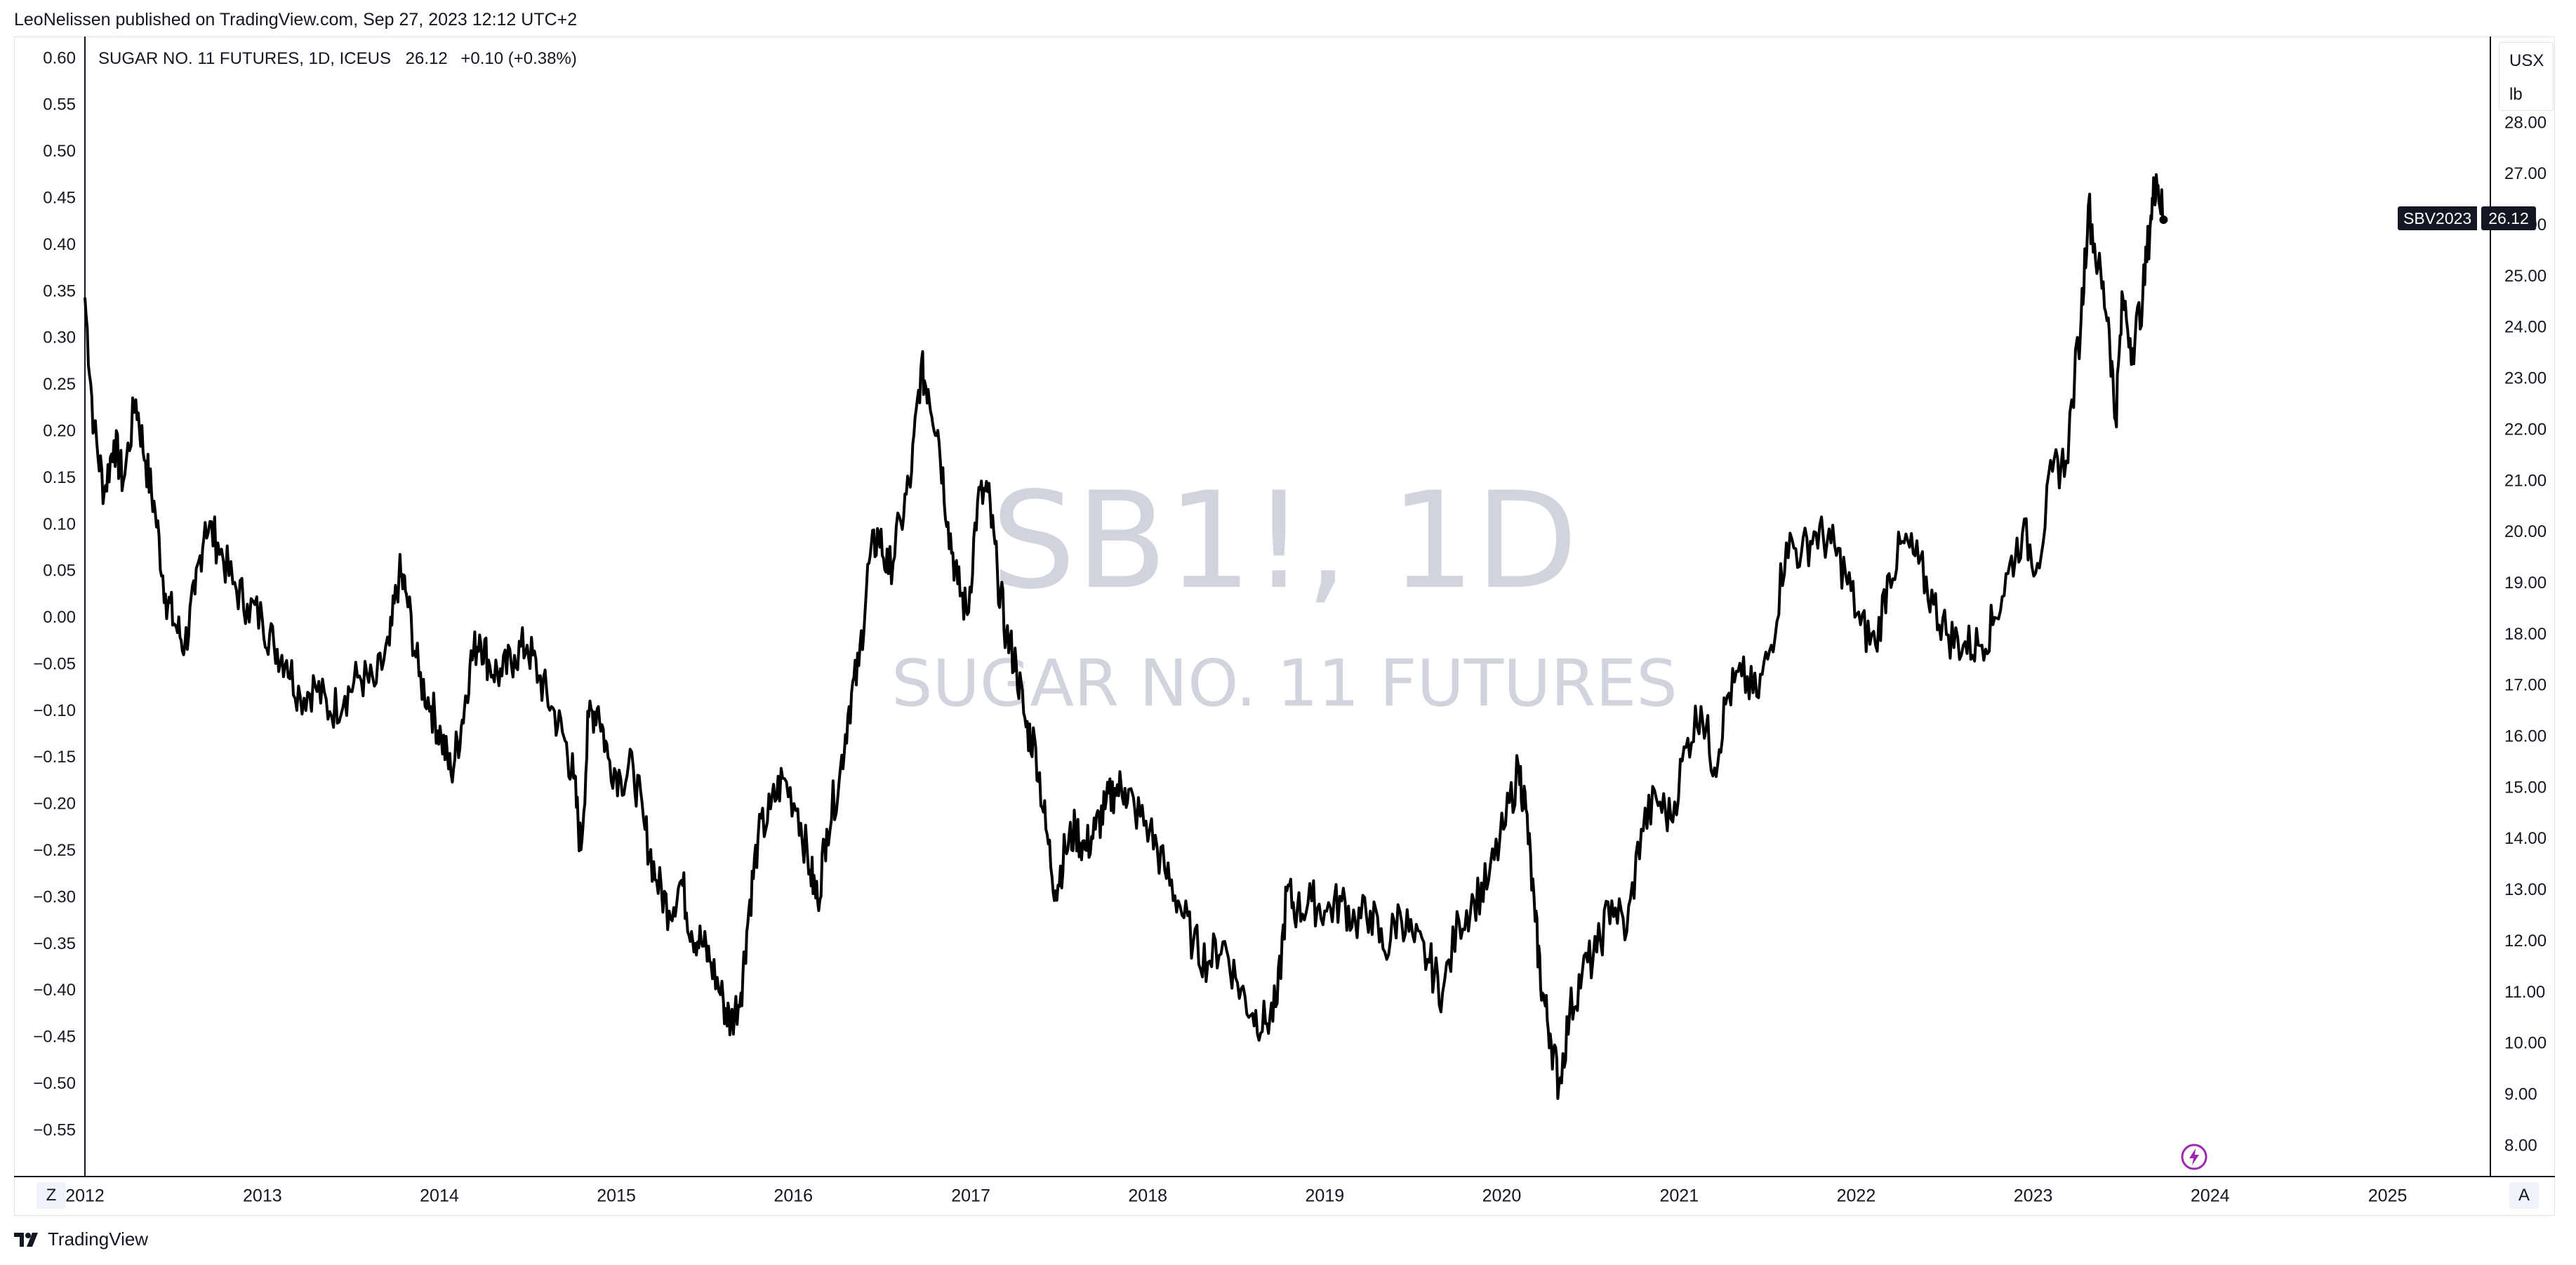 The height and width of the screenshot is (1265, 2576). Describe the element at coordinates (60, 571) in the screenshot. I see `left-axis-tick-label: 0.05` at that location.